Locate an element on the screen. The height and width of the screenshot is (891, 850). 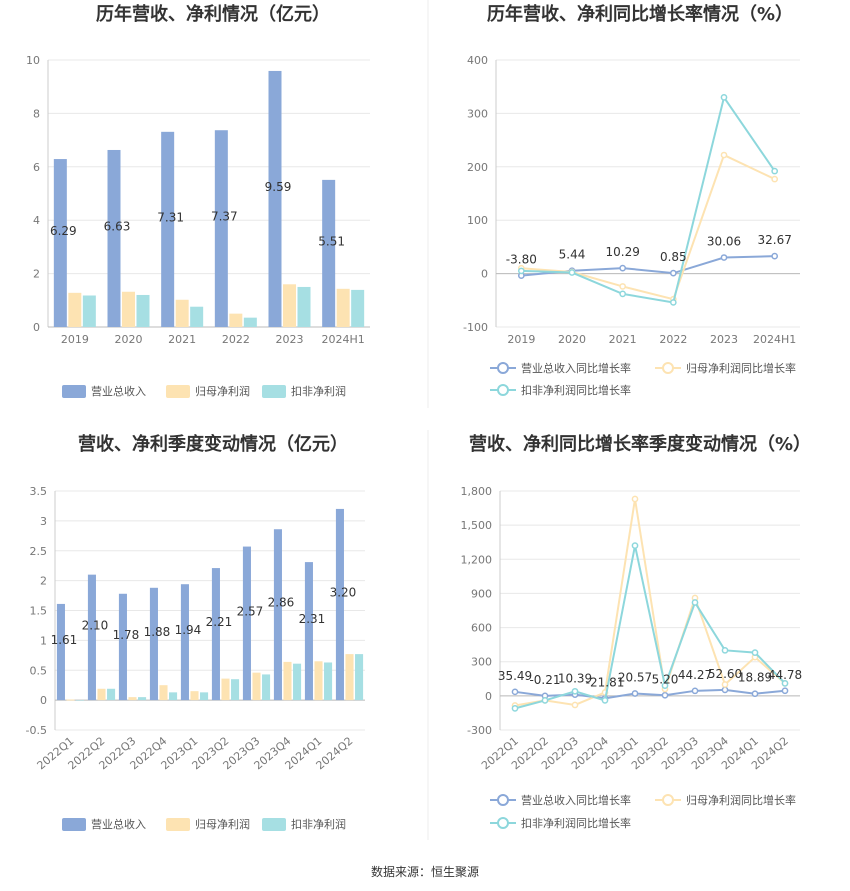
data-label: 2.31 is located at coordinates (312, 619).